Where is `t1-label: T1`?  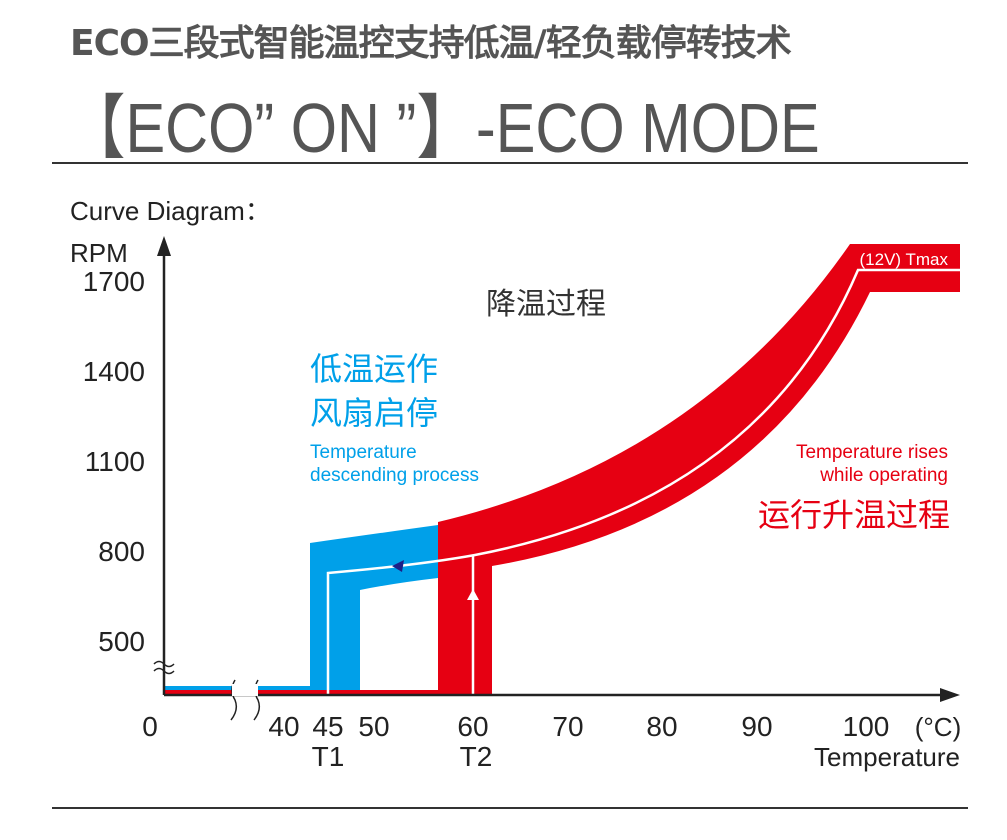
t1-label: T1 is located at coordinates (328, 756).